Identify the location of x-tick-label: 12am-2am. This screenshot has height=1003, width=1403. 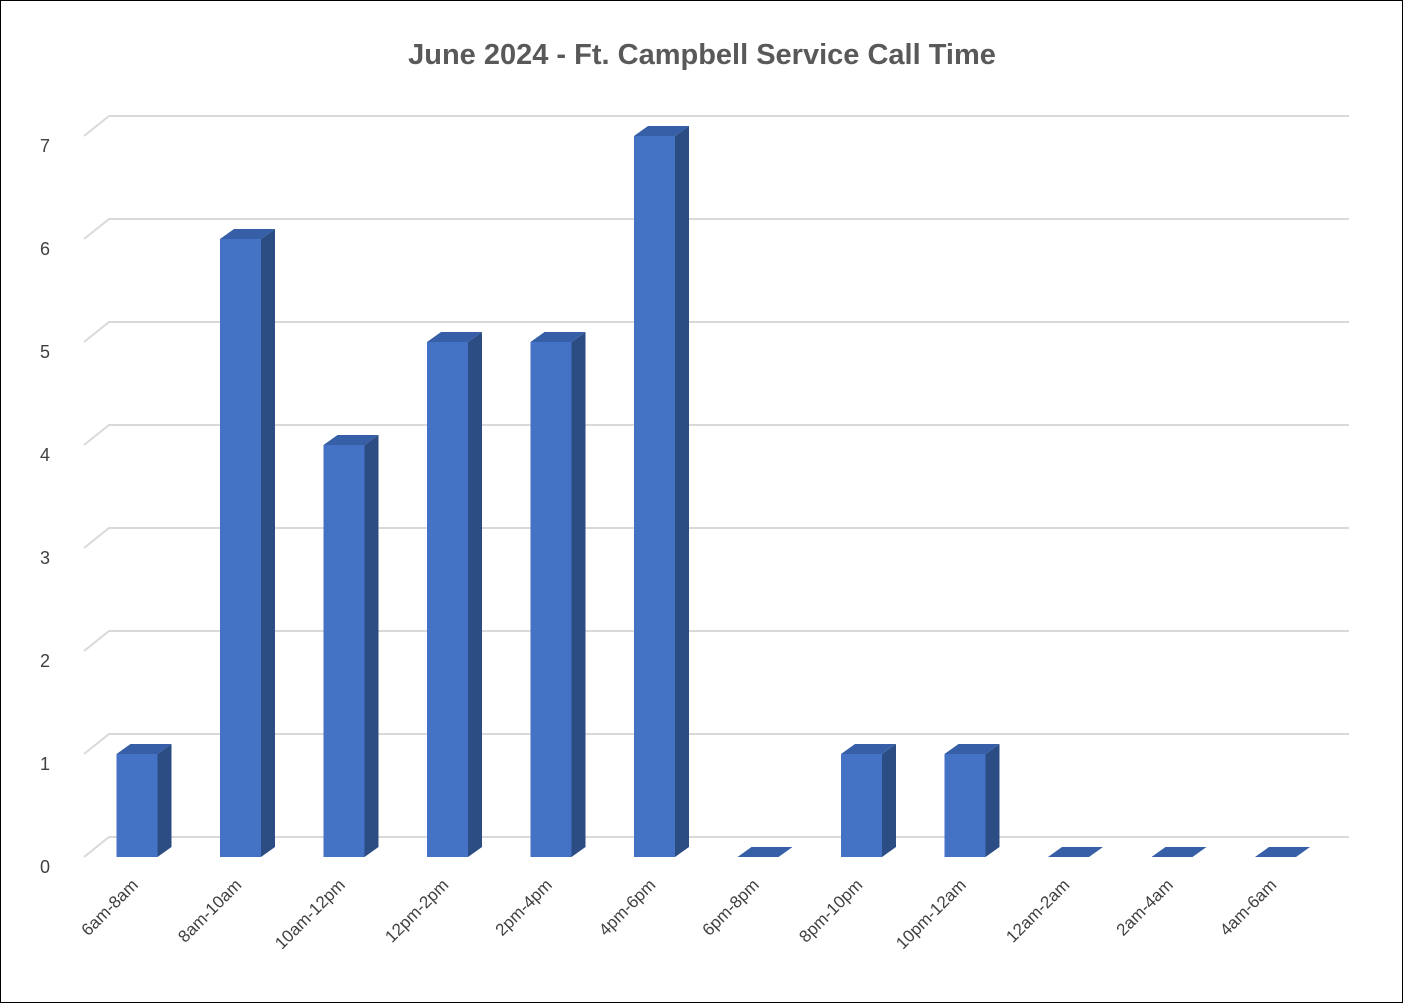
(1037, 910).